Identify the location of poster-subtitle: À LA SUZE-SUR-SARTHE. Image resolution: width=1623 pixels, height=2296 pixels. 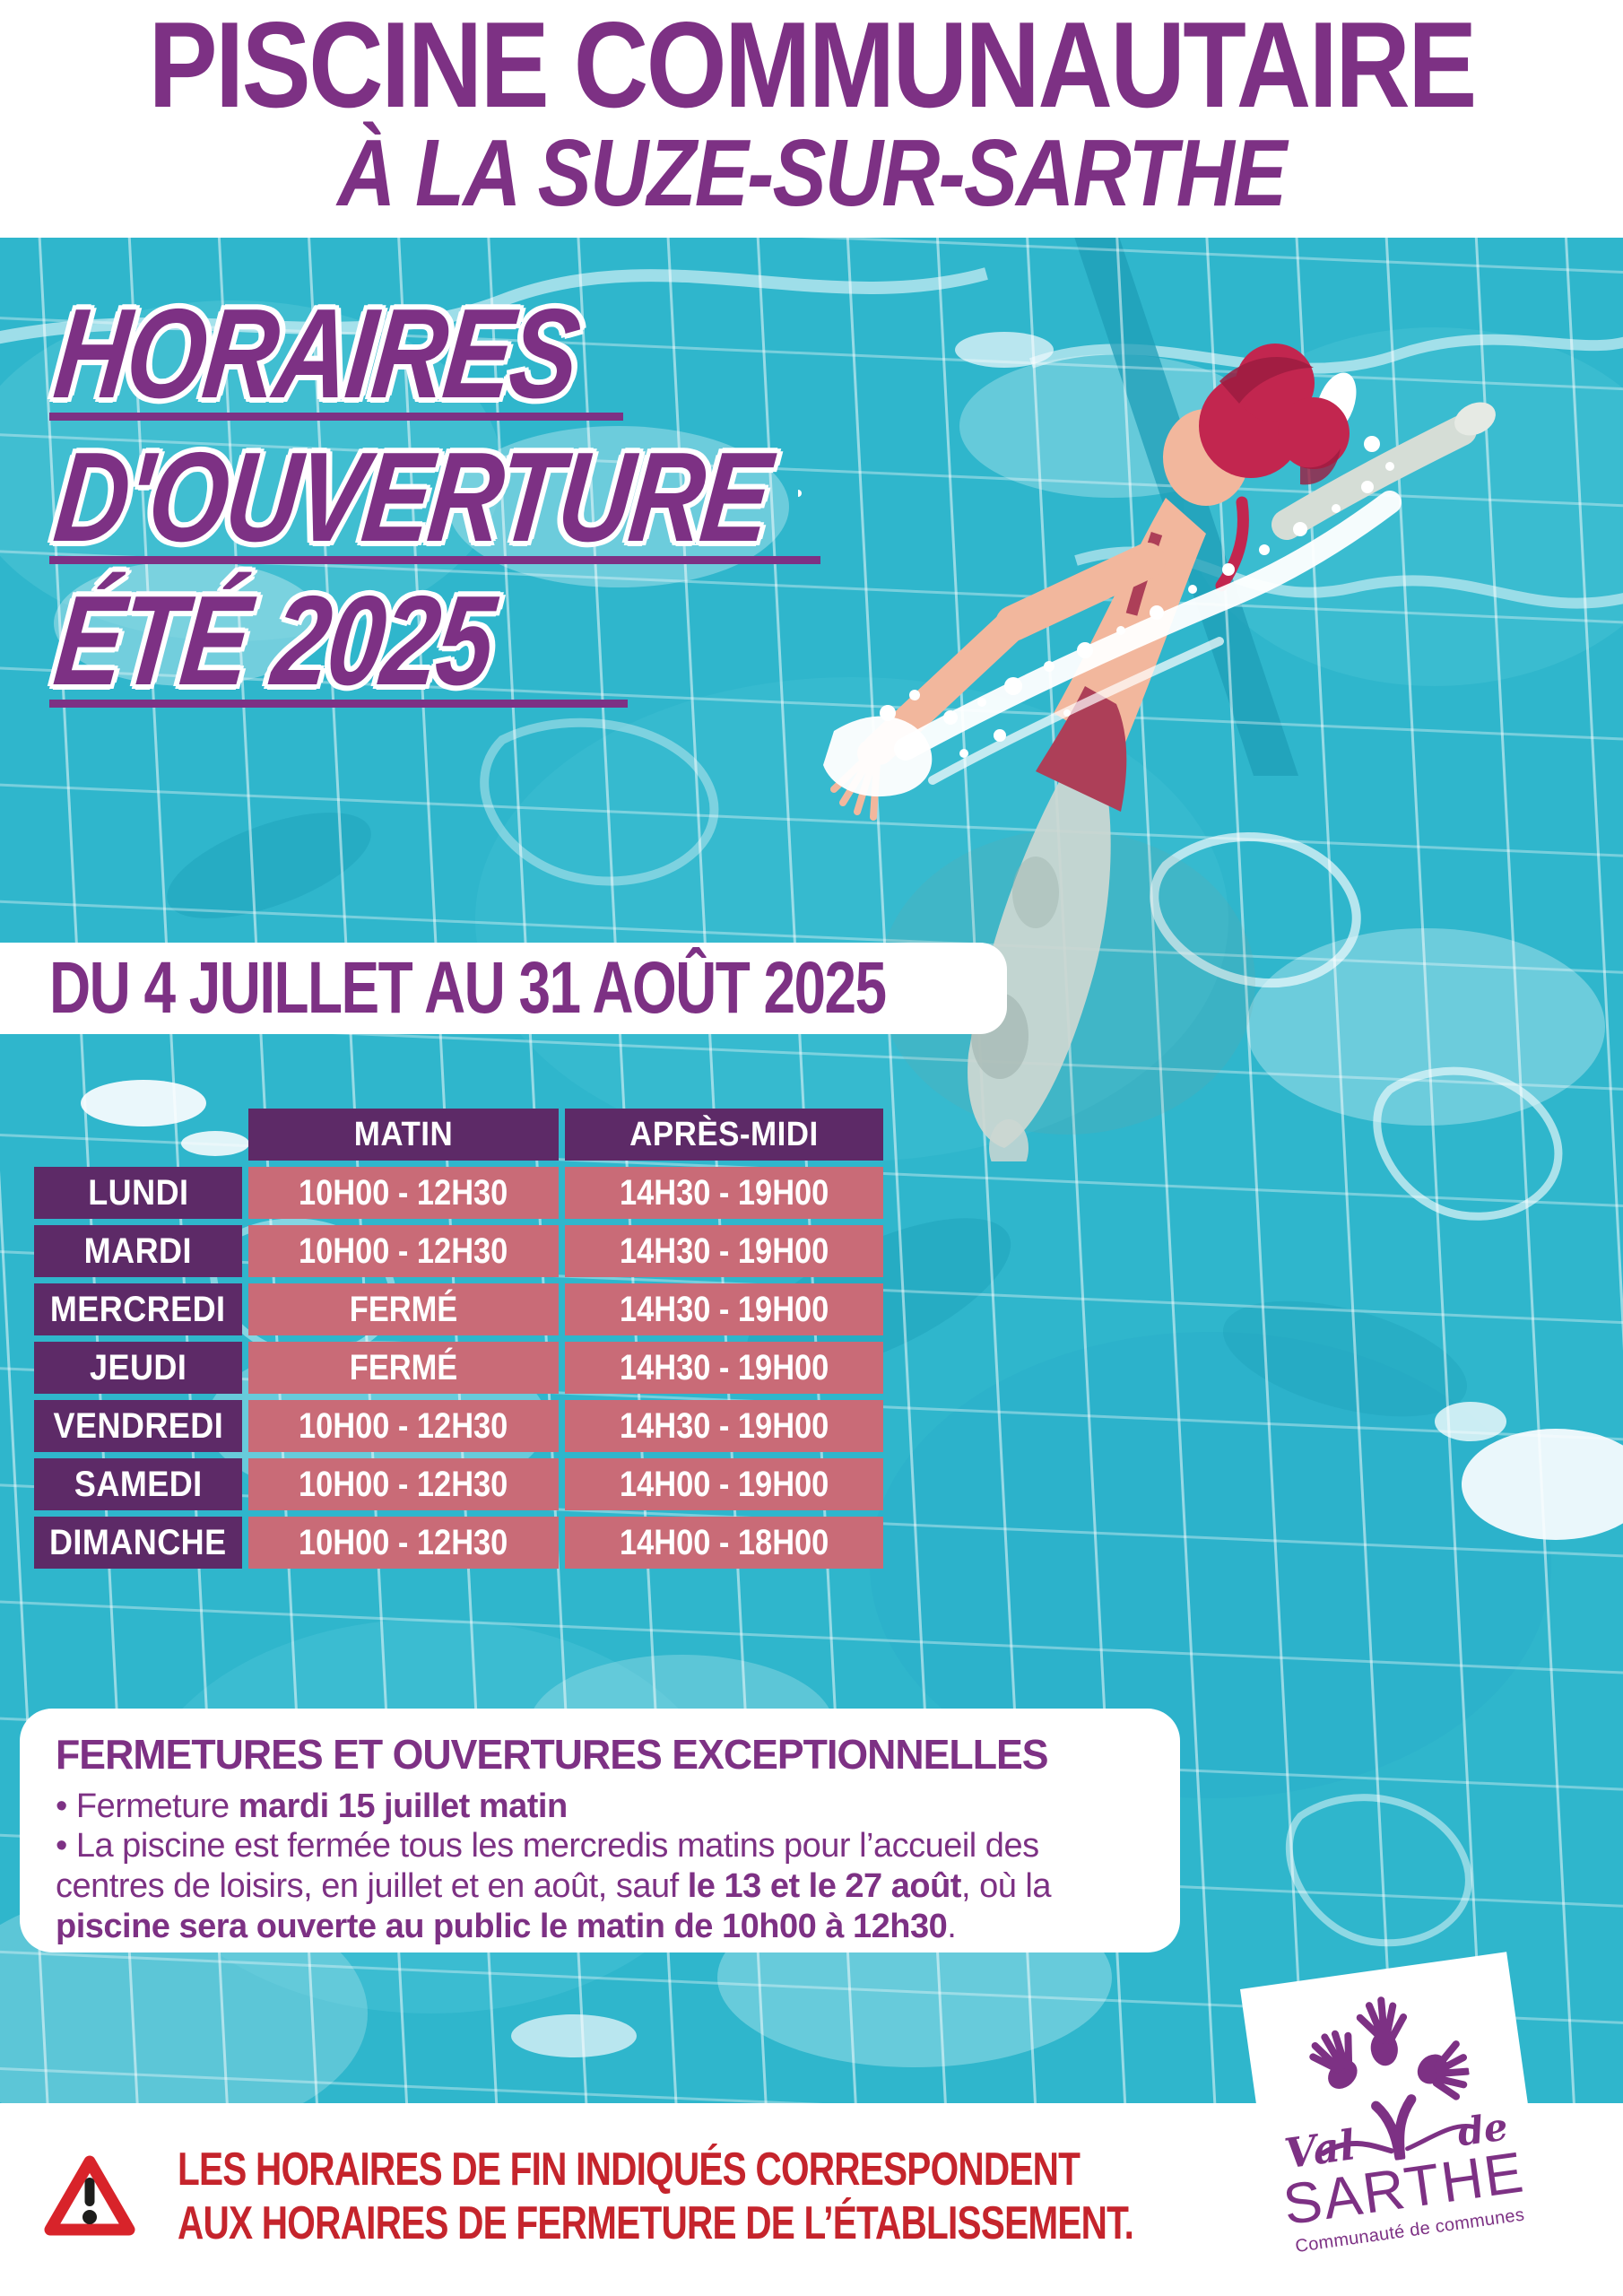
(812, 173).